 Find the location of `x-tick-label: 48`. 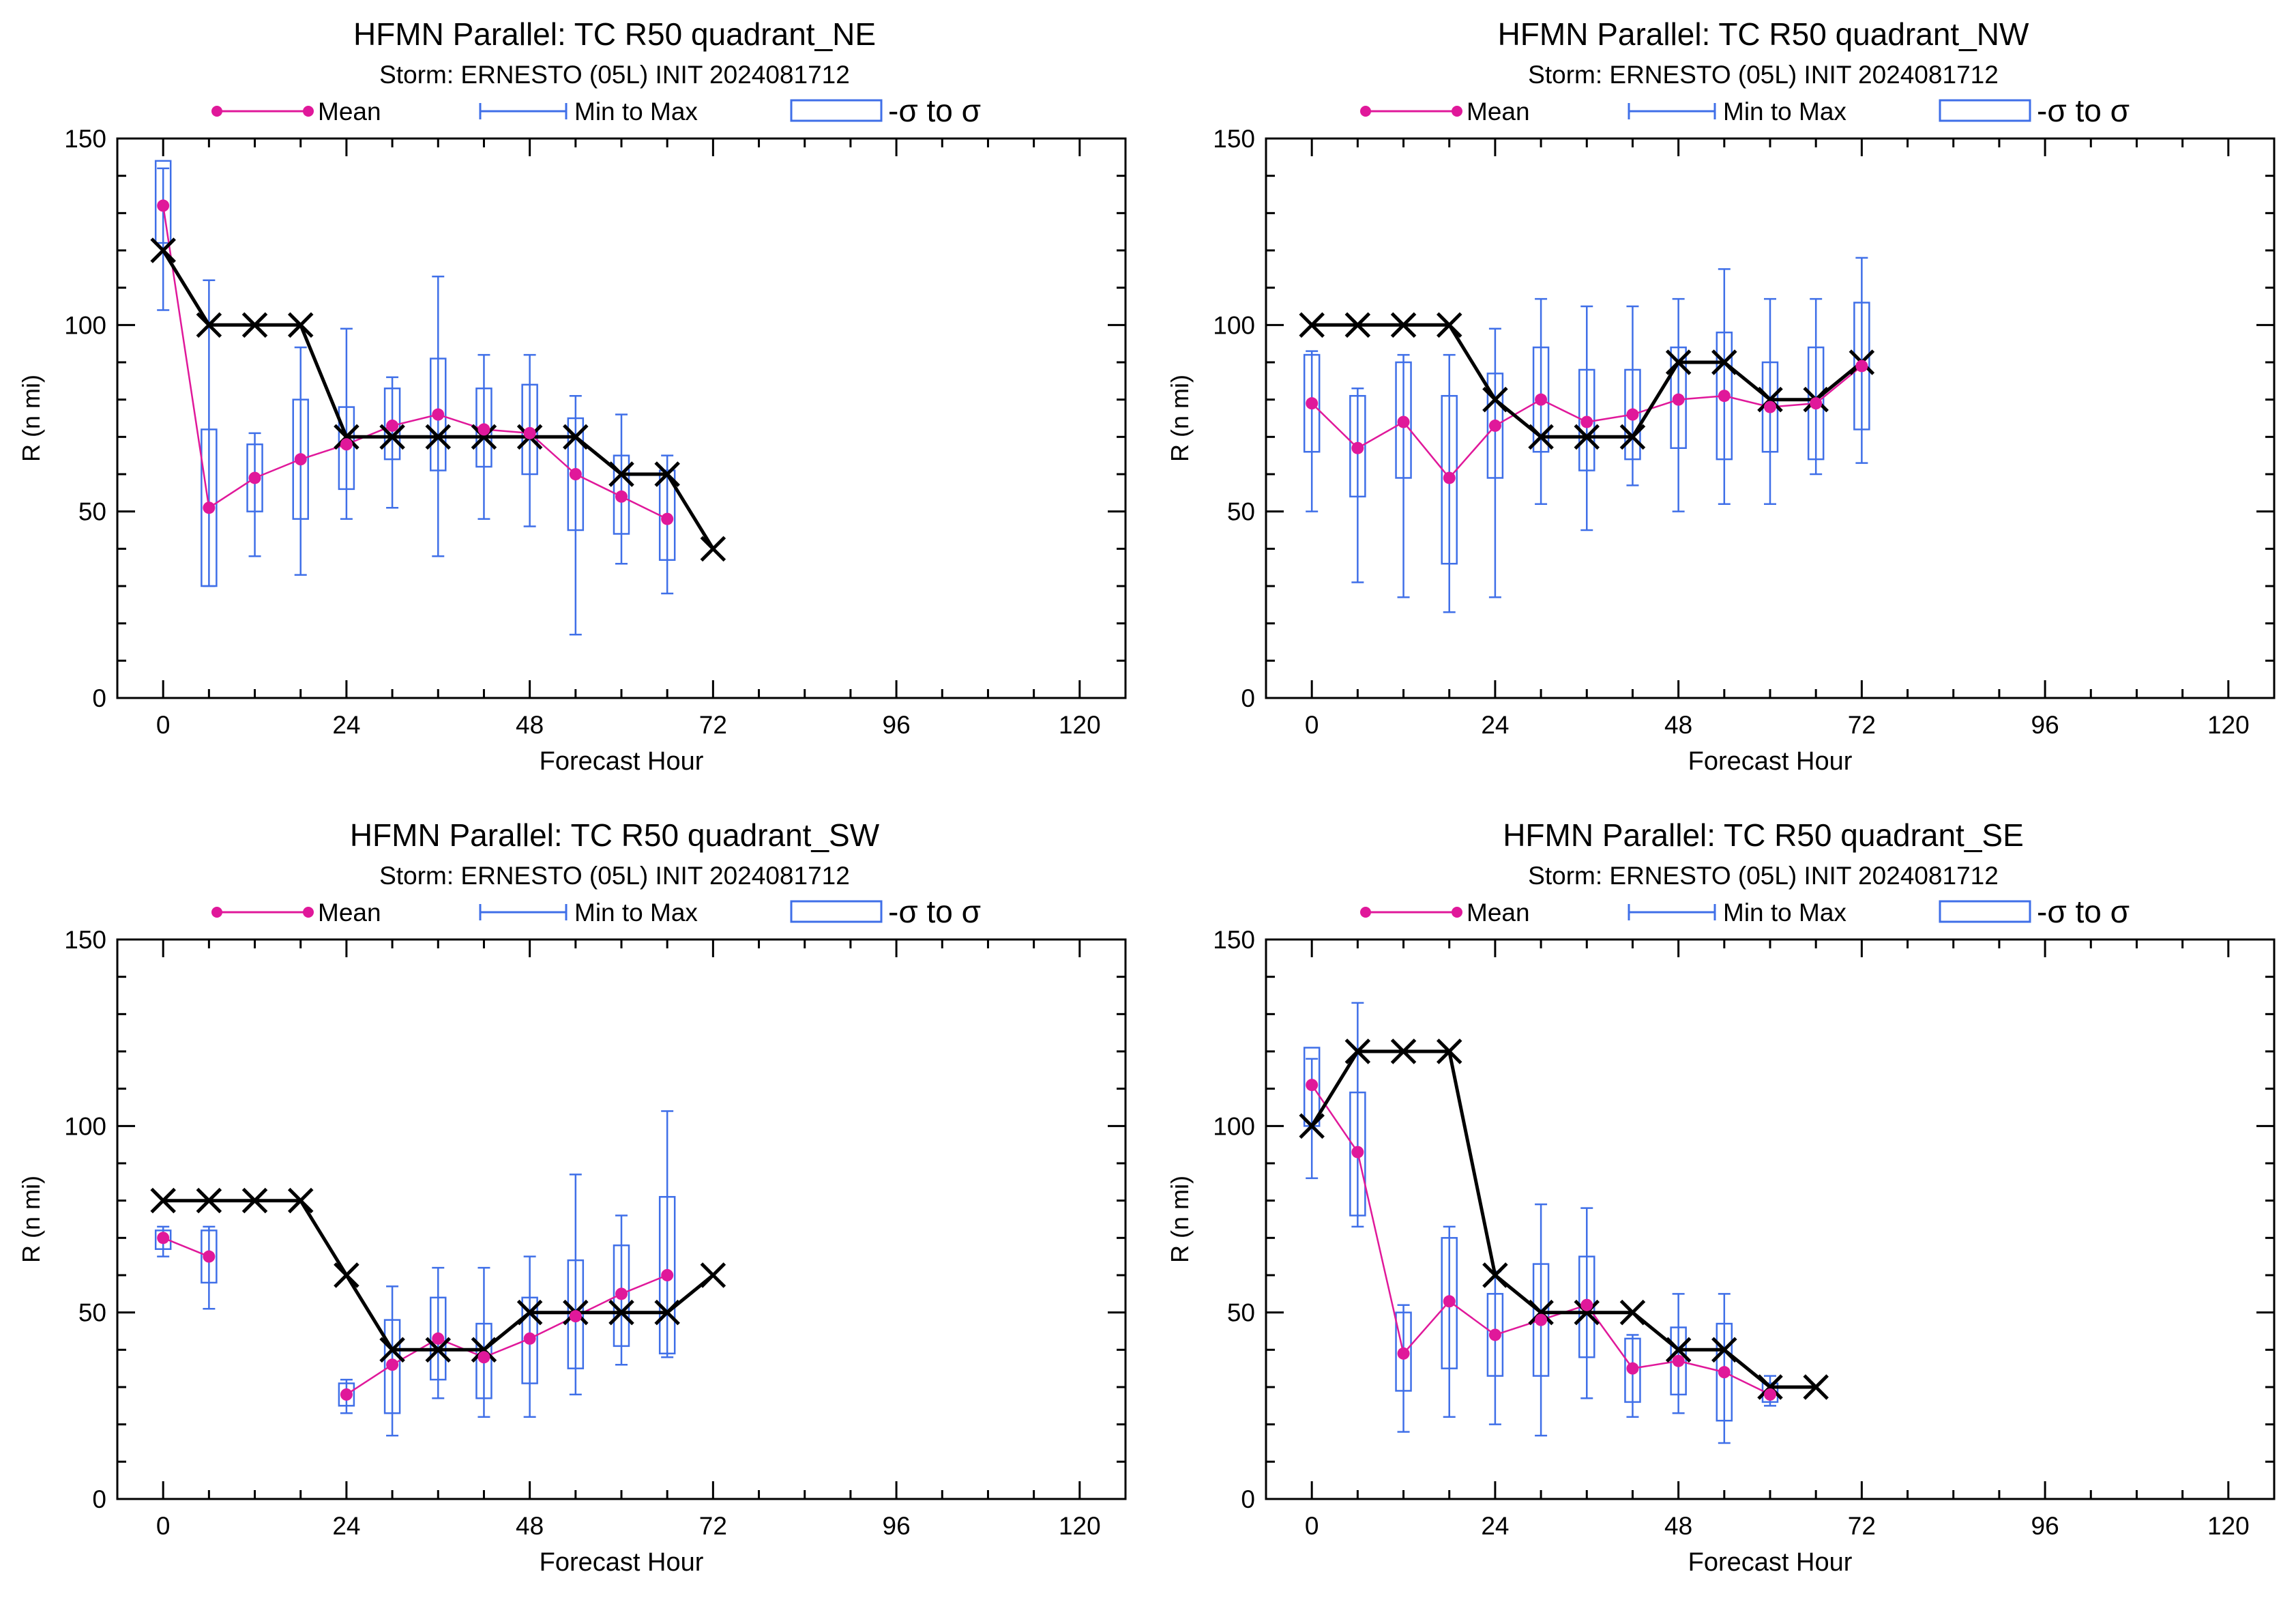

x-tick-label: 48 is located at coordinates (1678, 725).